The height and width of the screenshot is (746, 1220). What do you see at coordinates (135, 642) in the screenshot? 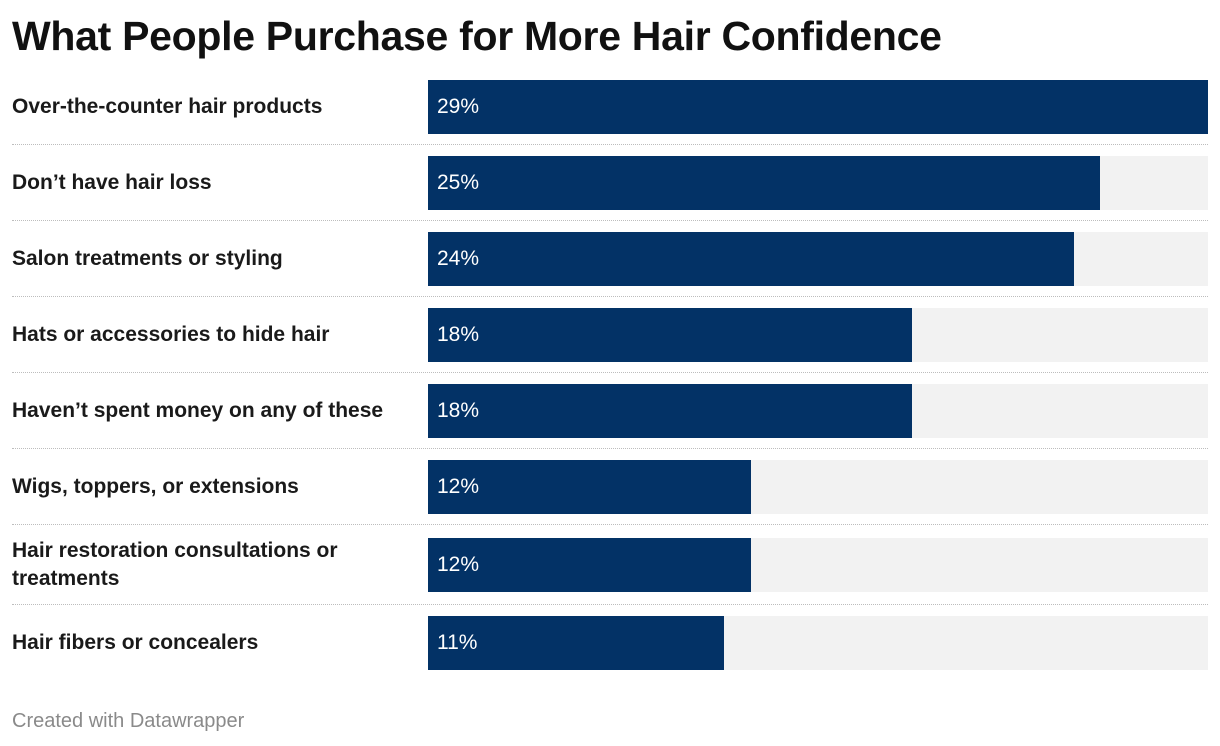
I see `category-label: Hair fibers or concealers` at bounding box center [135, 642].